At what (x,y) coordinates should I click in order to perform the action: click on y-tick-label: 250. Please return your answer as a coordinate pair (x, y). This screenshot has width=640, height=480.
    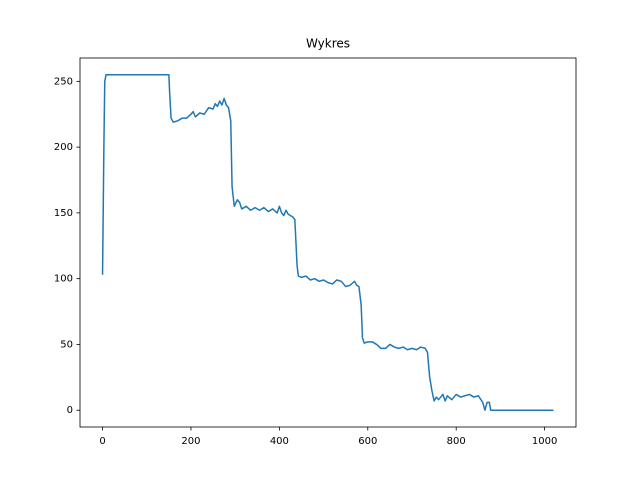
    Looking at the image, I should click on (63, 81).